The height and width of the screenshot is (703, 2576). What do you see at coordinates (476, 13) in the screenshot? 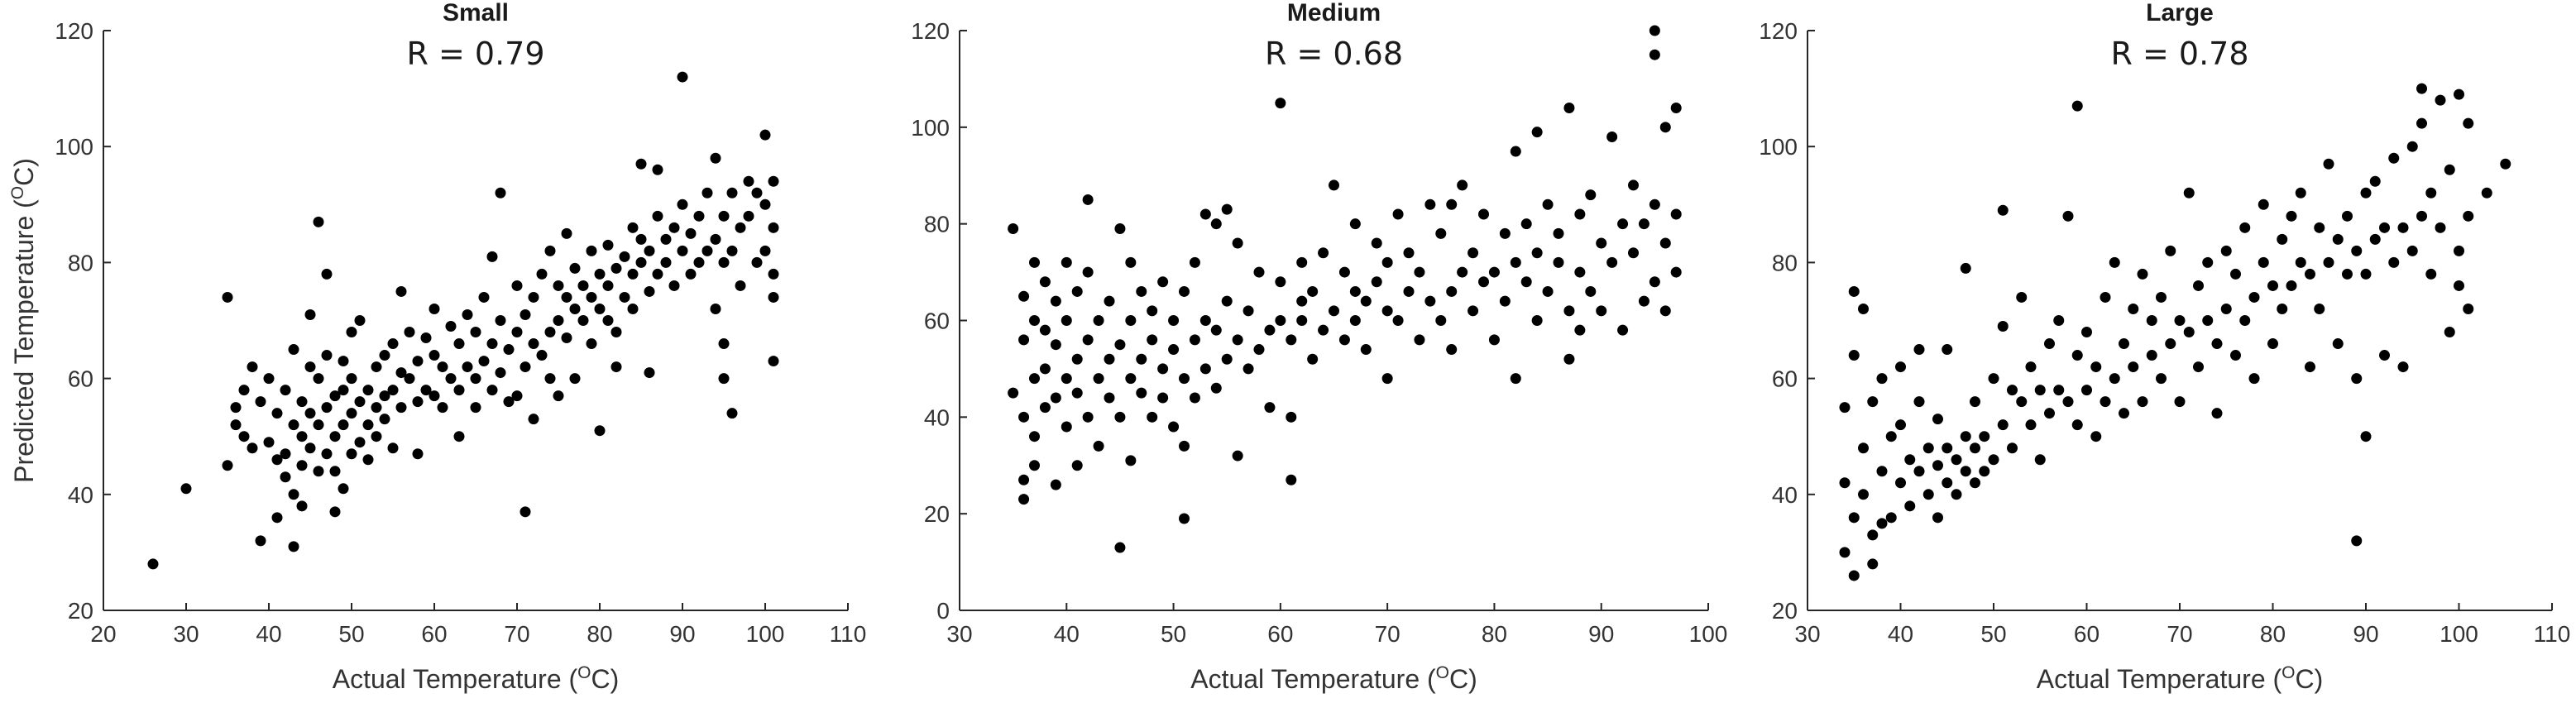
I see `chart-title: Small` at bounding box center [476, 13].